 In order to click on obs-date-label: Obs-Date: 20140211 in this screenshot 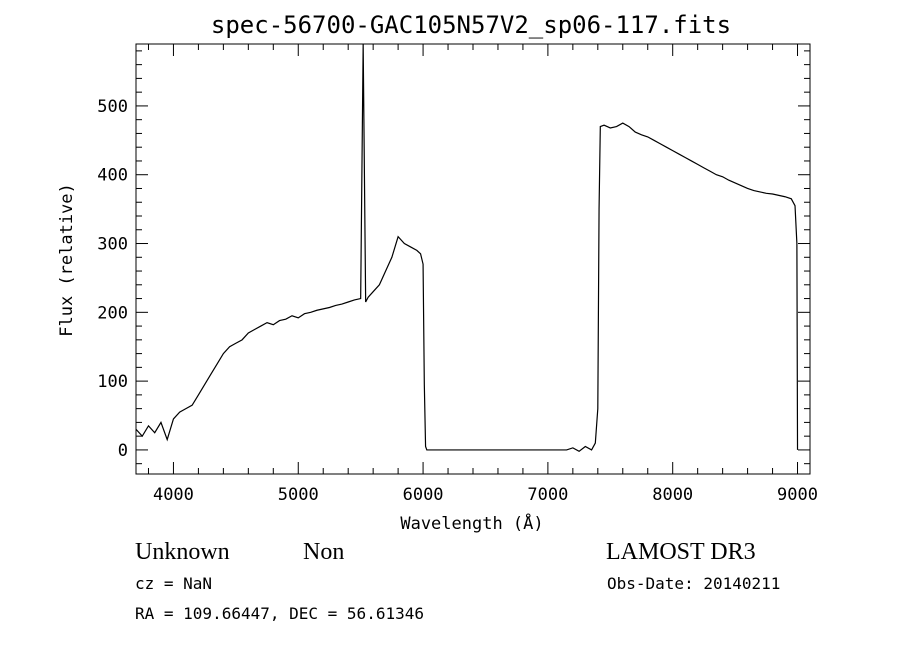, I will do `click(693, 583)`.